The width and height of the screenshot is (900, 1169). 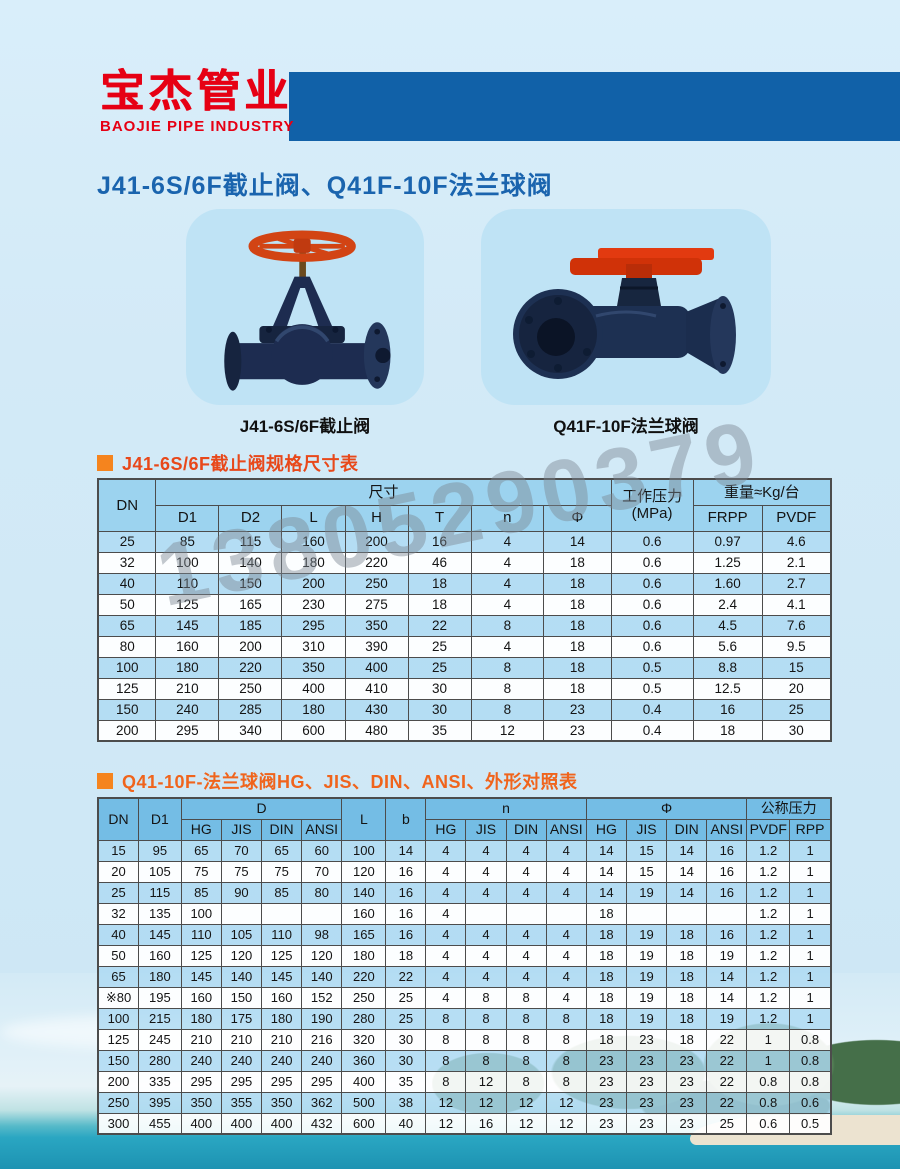 I want to click on table-cell: 15, so click(x=796, y=667).